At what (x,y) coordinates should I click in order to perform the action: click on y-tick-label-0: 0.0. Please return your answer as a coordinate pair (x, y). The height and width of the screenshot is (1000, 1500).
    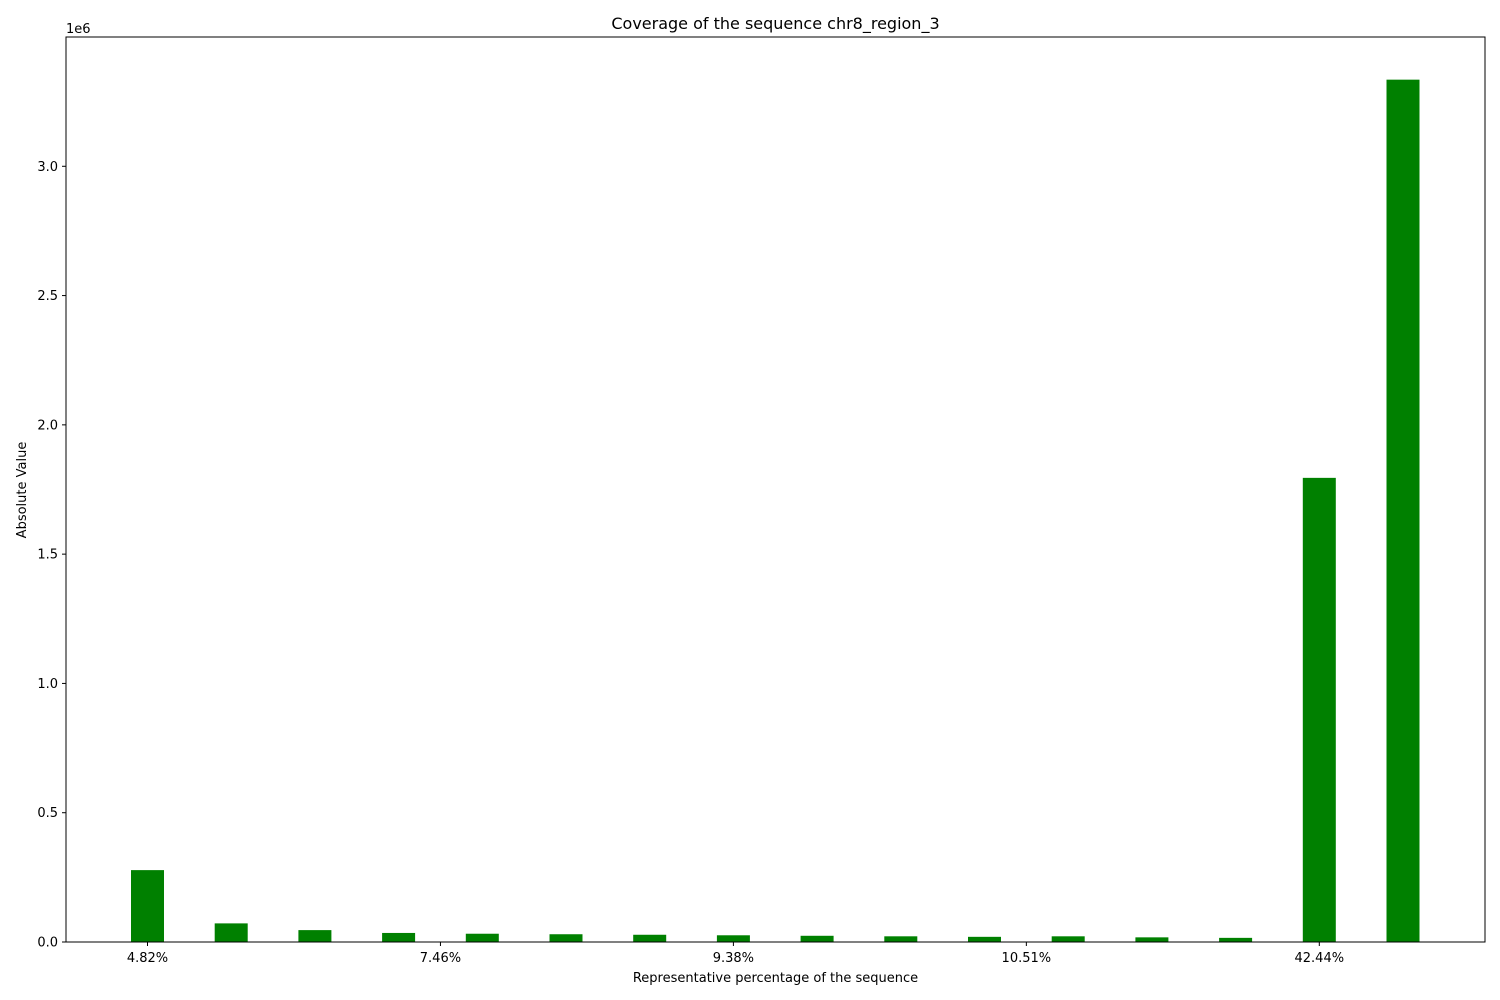
    Looking at the image, I should click on (47, 943).